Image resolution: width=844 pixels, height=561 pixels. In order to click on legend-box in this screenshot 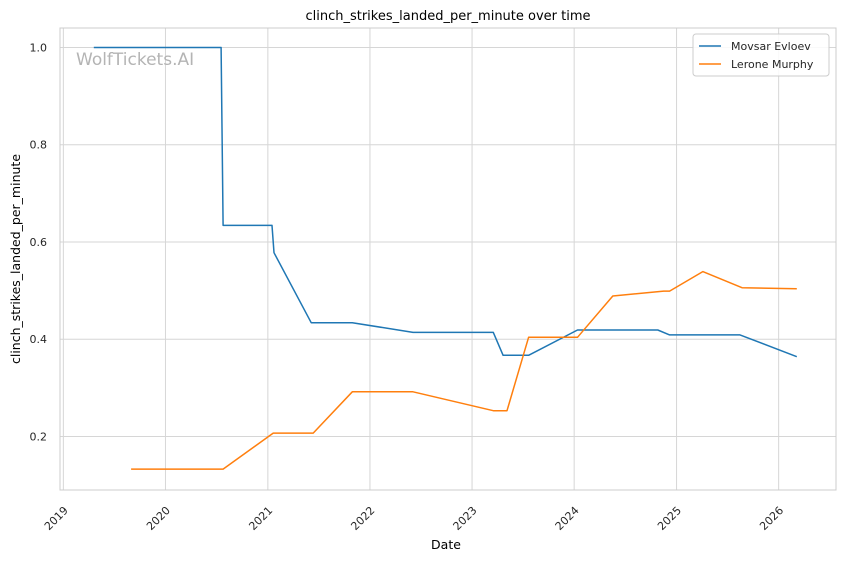, I will do `click(761, 55)`.